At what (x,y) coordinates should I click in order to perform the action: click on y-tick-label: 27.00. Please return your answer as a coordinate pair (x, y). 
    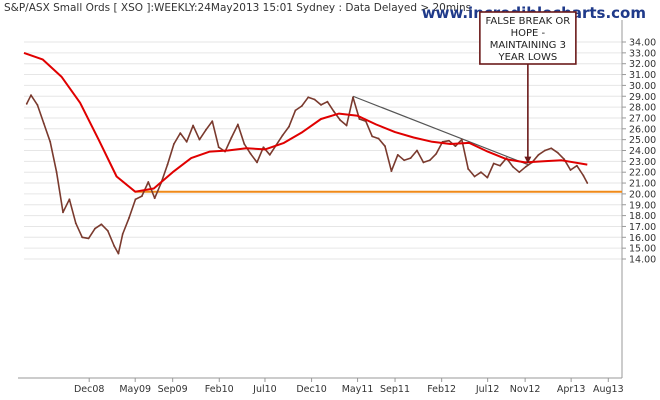
    Looking at the image, I should click on (642, 118).